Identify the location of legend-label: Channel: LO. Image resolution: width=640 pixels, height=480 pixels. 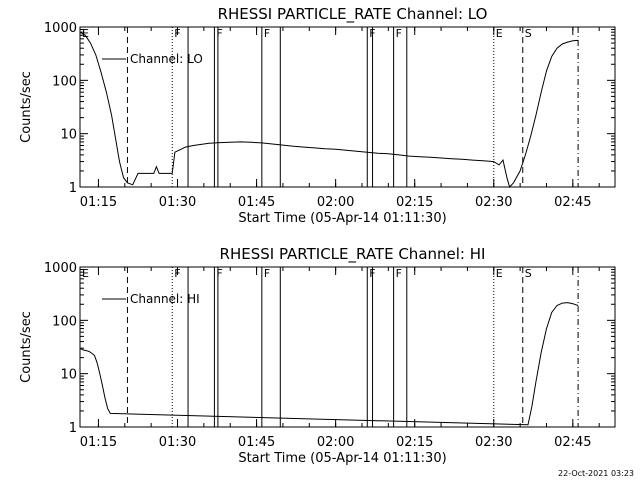
(166, 59).